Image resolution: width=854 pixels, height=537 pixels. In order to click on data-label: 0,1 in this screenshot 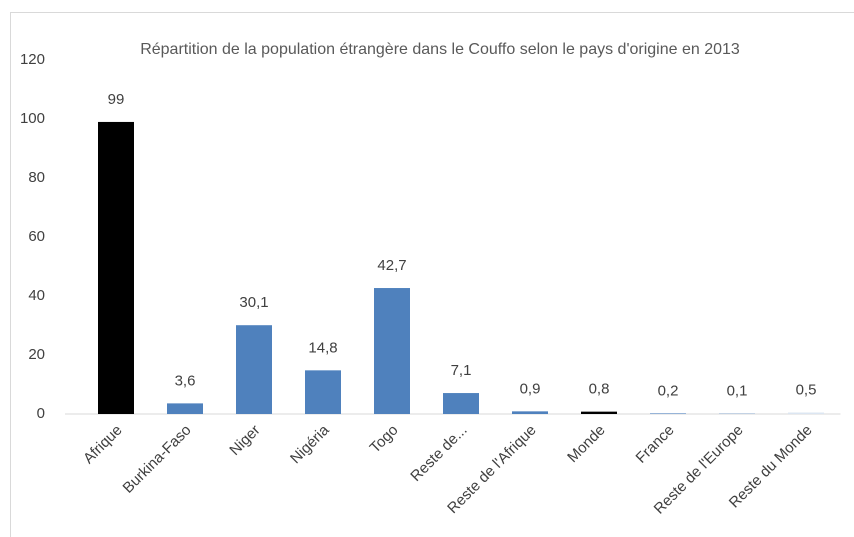, I will do `click(737, 391)`.